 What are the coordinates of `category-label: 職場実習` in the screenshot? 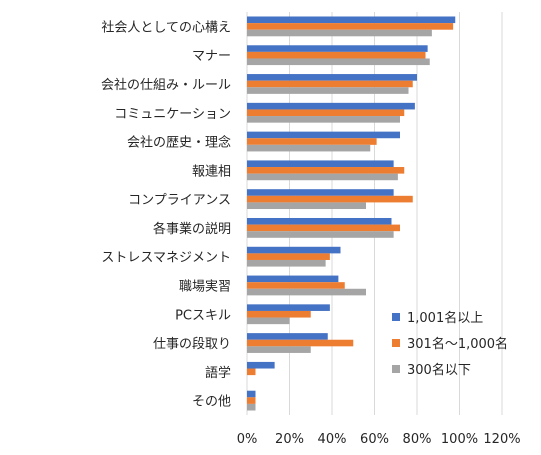 It's located at (205, 286).